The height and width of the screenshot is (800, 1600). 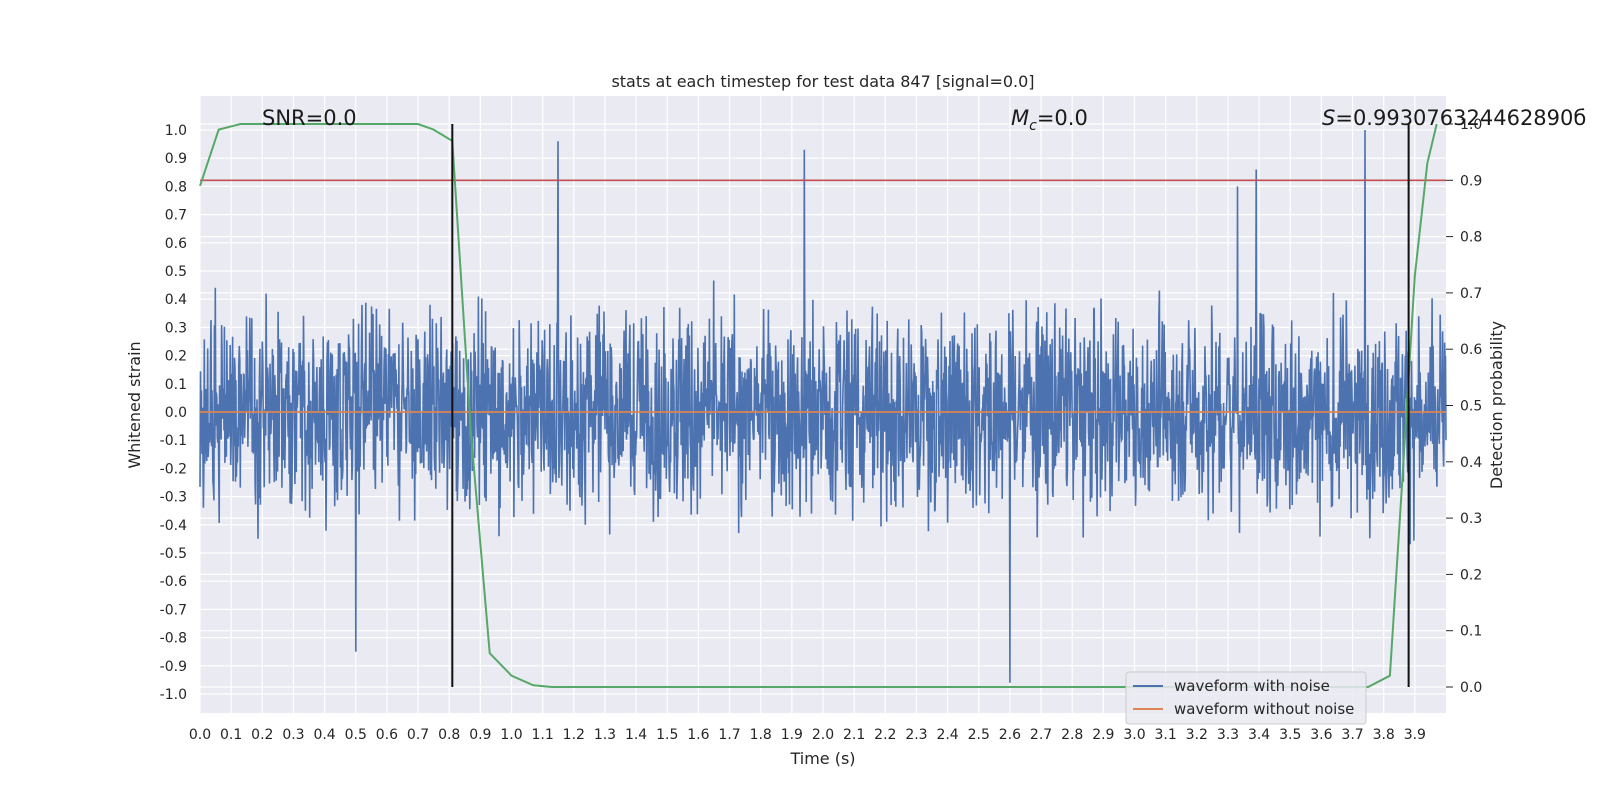 What do you see at coordinates (729, 735) in the screenshot?
I see `x-tick-label: 1.7` at bounding box center [729, 735].